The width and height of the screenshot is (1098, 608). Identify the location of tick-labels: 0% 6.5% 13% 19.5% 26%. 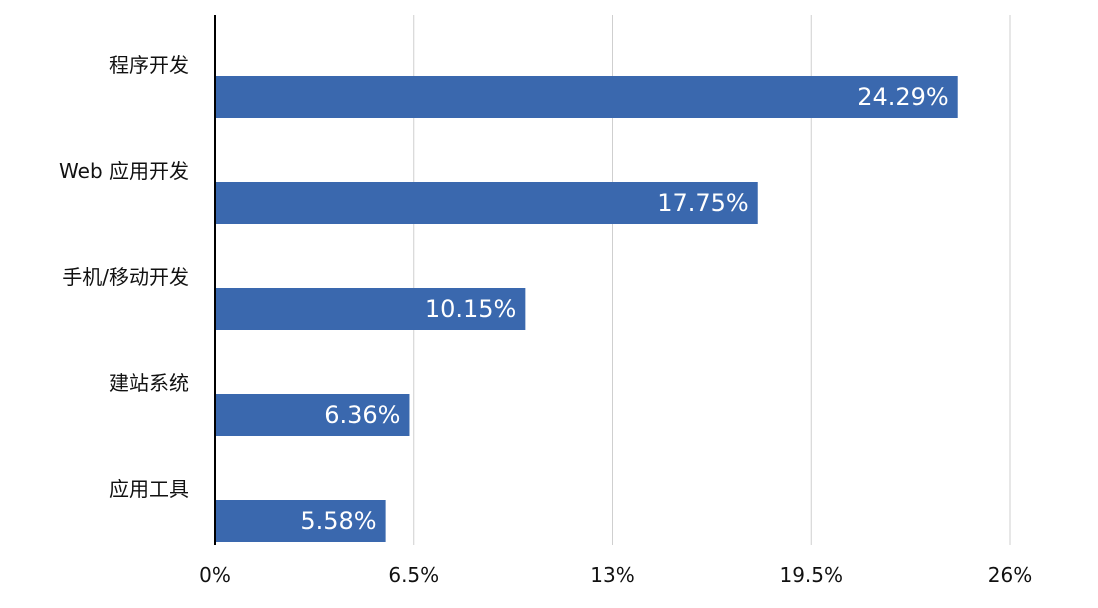
(615, 575).